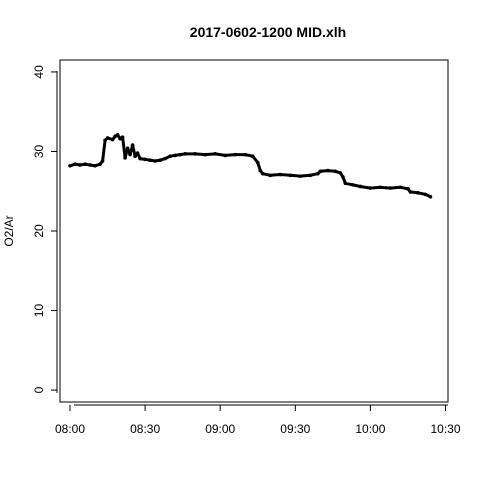  Describe the element at coordinates (39, 231) in the screenshot. I see `y-tick-label: 20` at that location.